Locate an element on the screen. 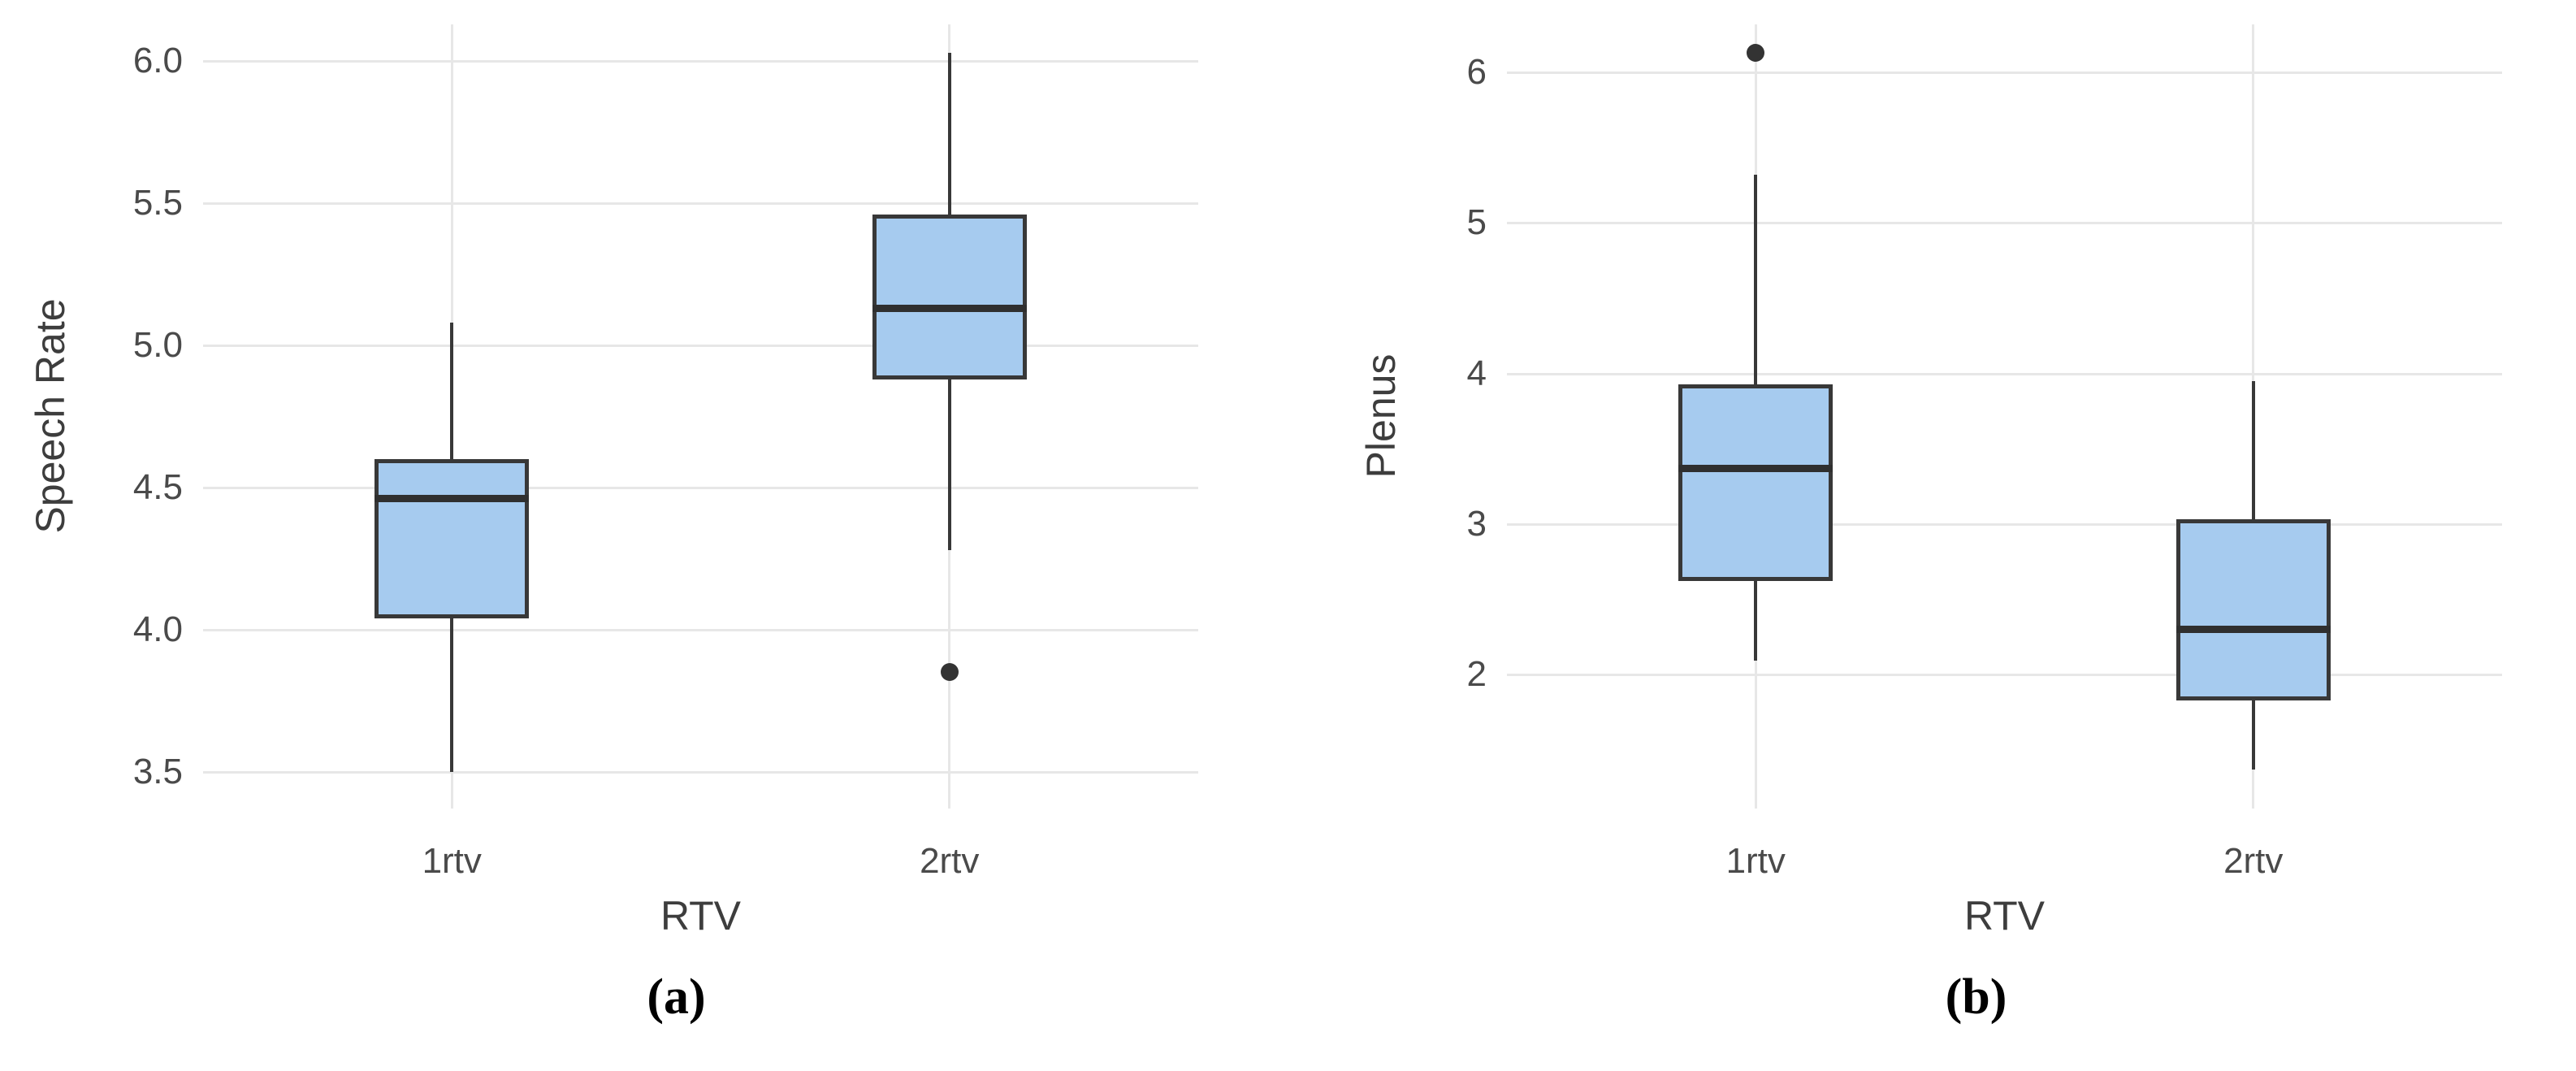 The image size is (2576, 1071). x-axis-title-a: RTV is located at coordinates (701, 916).